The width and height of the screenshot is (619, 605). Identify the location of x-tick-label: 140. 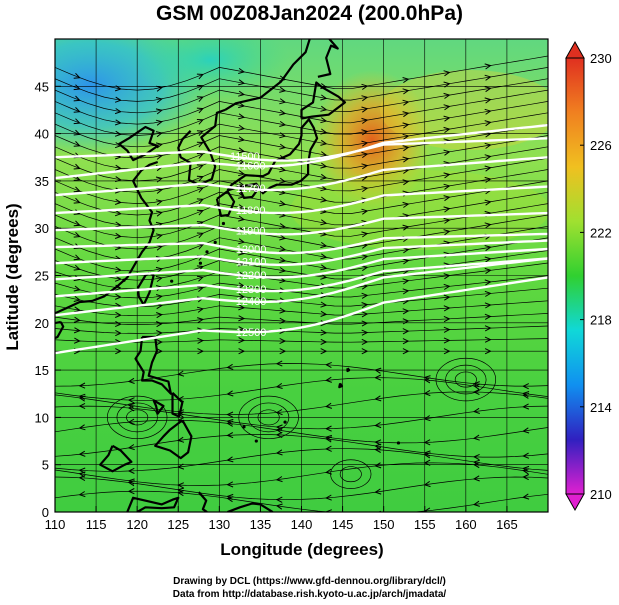
(302, 524).